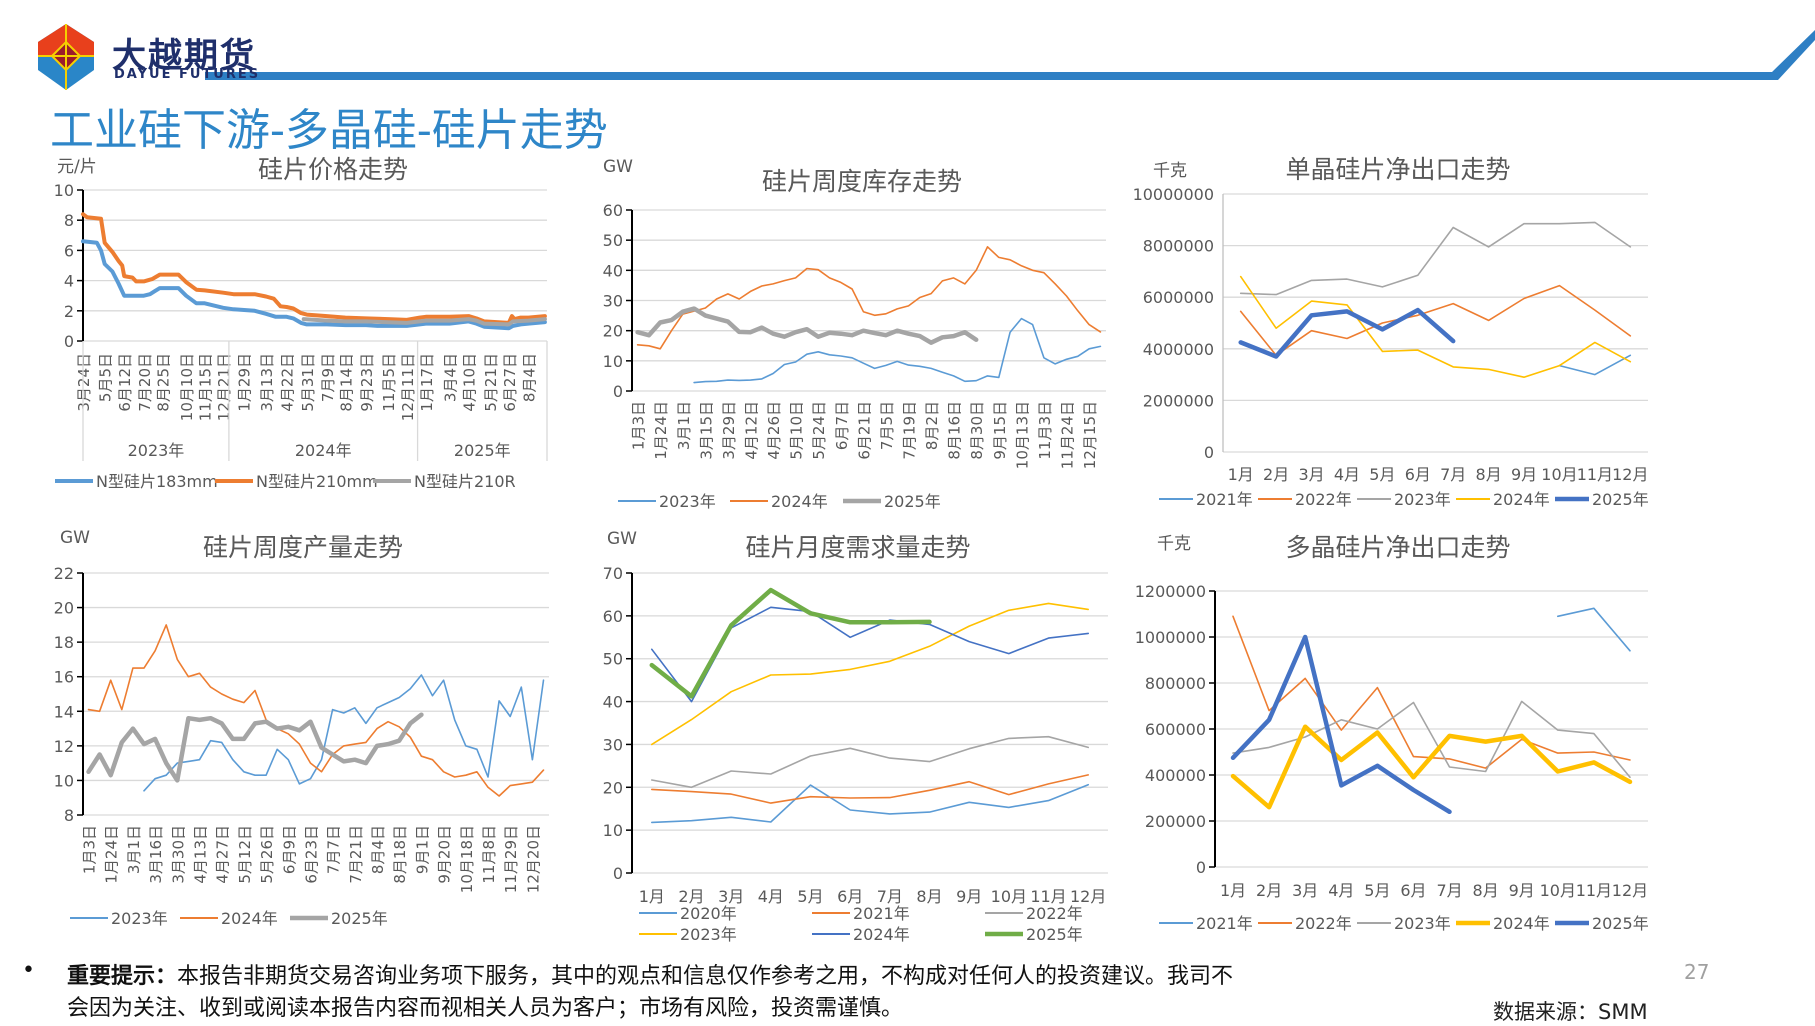  Describe the element at coordinates (1570, 1011) in the screenshot. I see `data-source: 数据来源：SMM` at that location.